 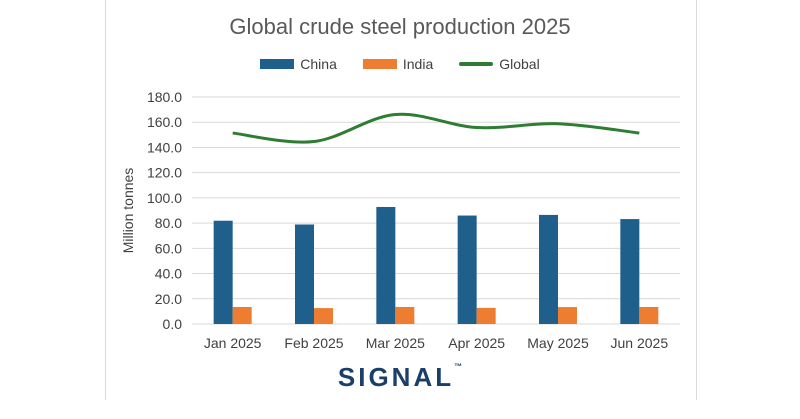 What do you see at coordinates (168, 299) in the screenshot?
I see `y-tick-label: 20.0` at bounding box center [168, 299].